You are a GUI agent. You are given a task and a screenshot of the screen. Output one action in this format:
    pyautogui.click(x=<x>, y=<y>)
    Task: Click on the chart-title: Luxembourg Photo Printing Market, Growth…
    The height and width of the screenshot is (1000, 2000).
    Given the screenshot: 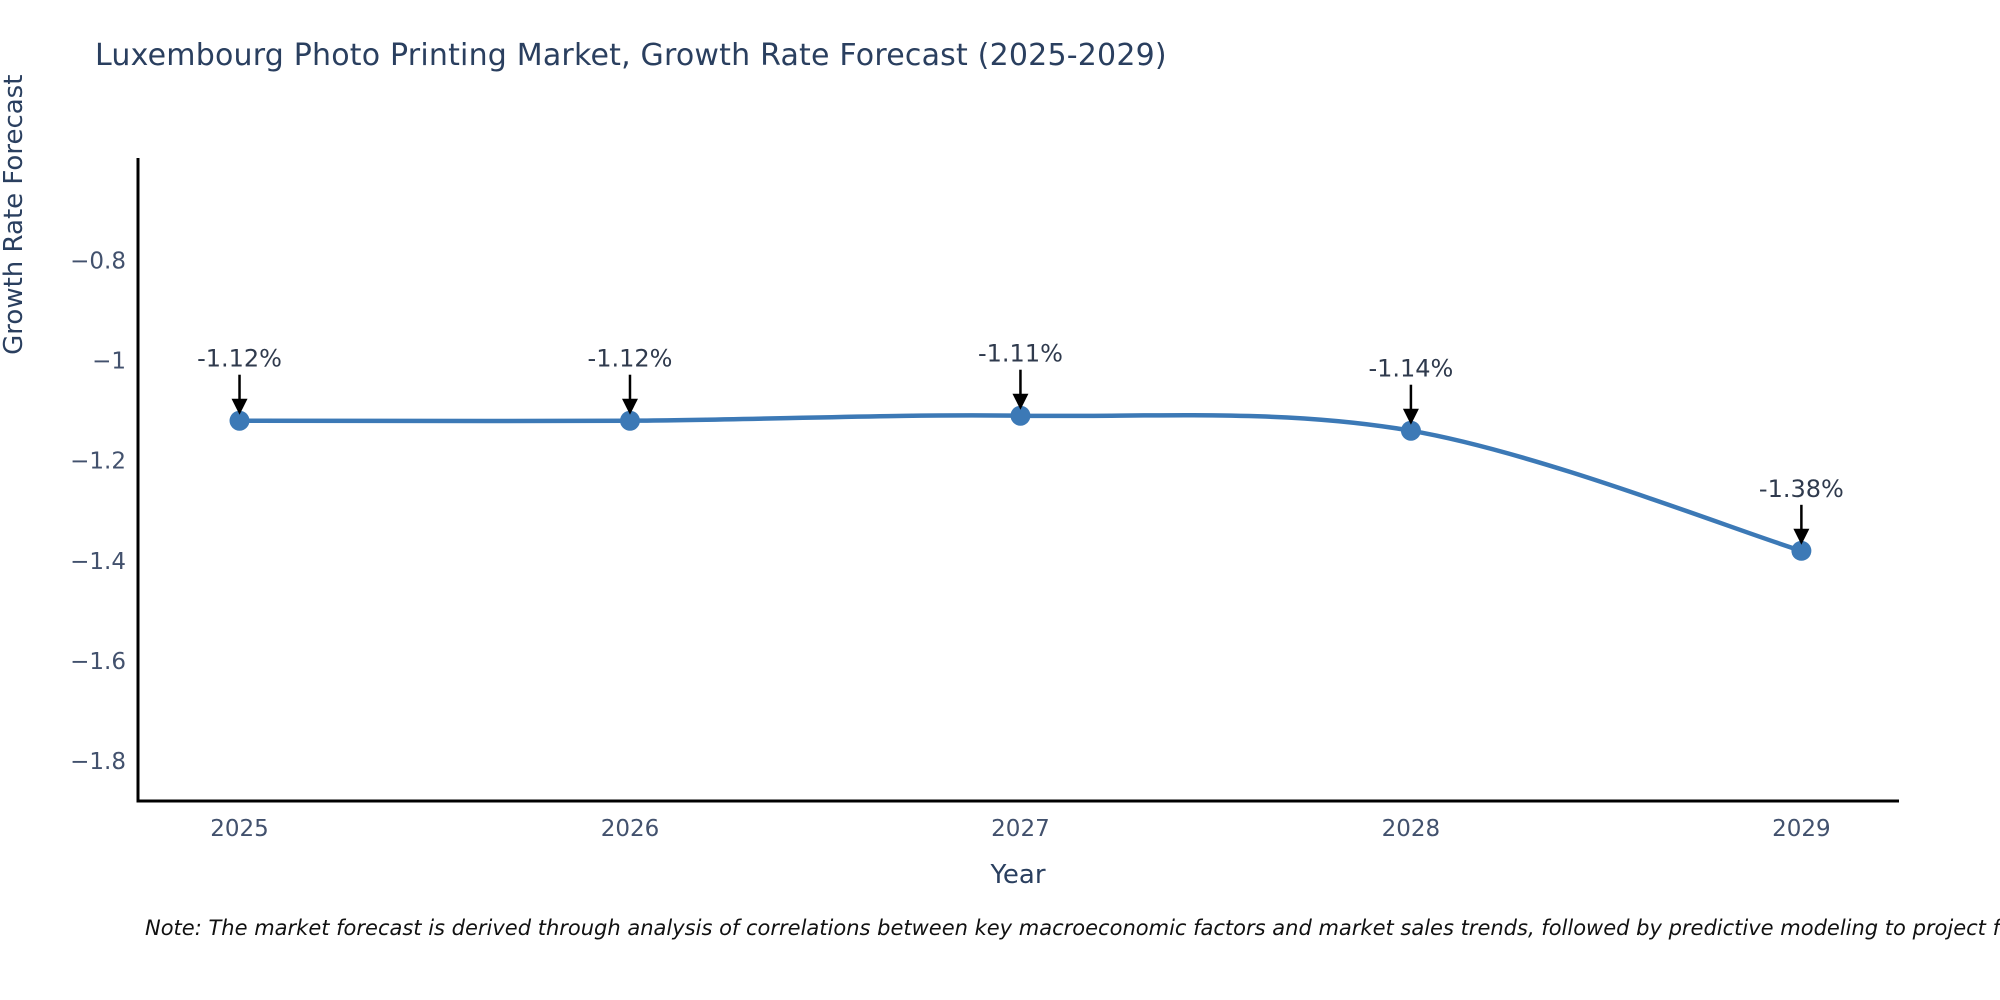 What is the action you would take?
    pyautogui.click(x=631, y=55)
    